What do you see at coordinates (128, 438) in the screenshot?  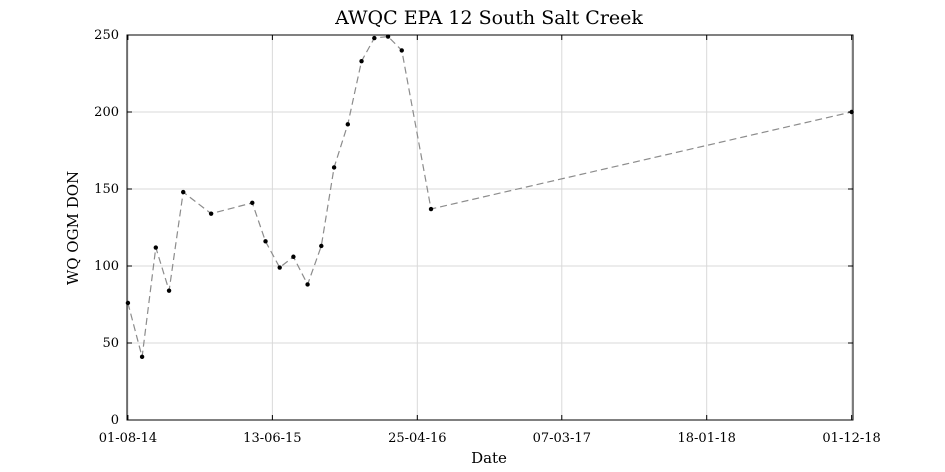 I see `x-tick-label: 01-08-14` at bounding box center [128, 438].